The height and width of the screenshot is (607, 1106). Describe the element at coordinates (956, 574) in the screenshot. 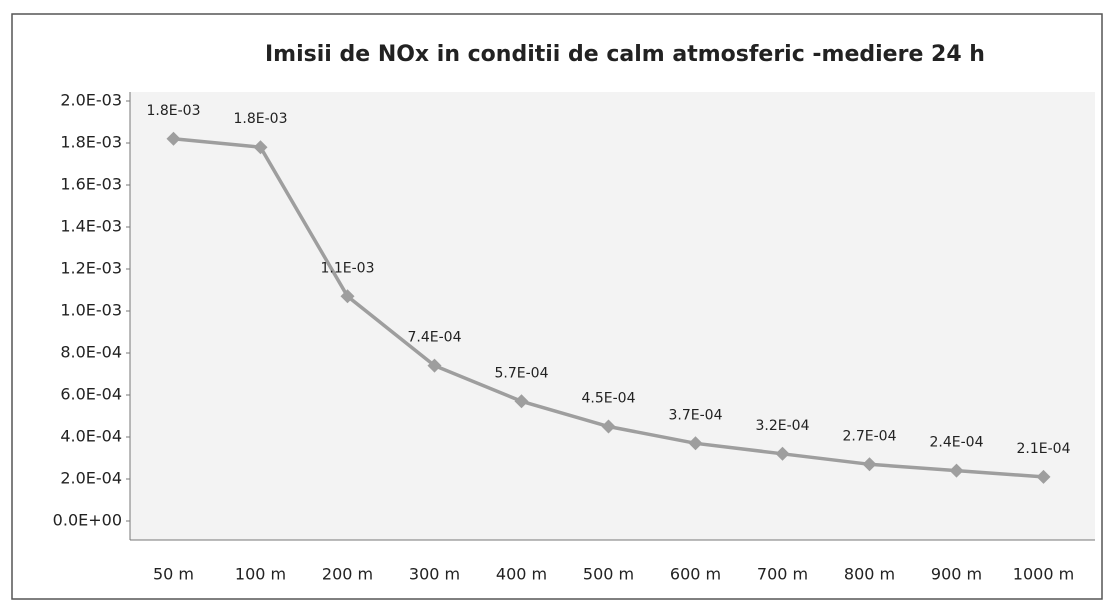

I see `x-tick-label: 900 m` at that location.